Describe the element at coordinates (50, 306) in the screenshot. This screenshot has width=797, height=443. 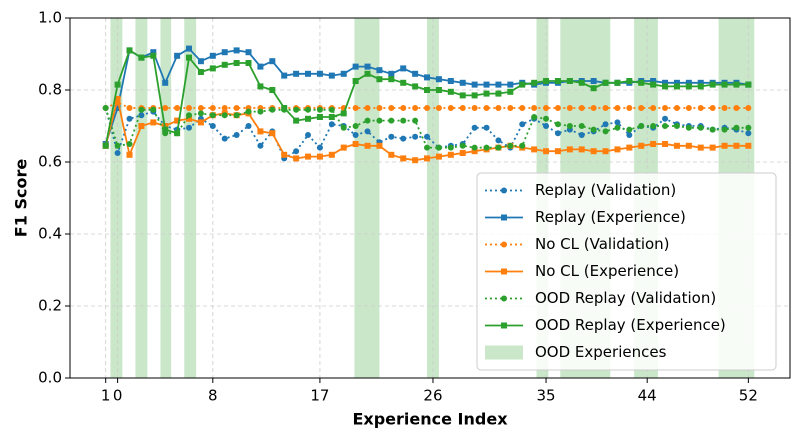
I see `y-tick-label: 0.2` at that location.